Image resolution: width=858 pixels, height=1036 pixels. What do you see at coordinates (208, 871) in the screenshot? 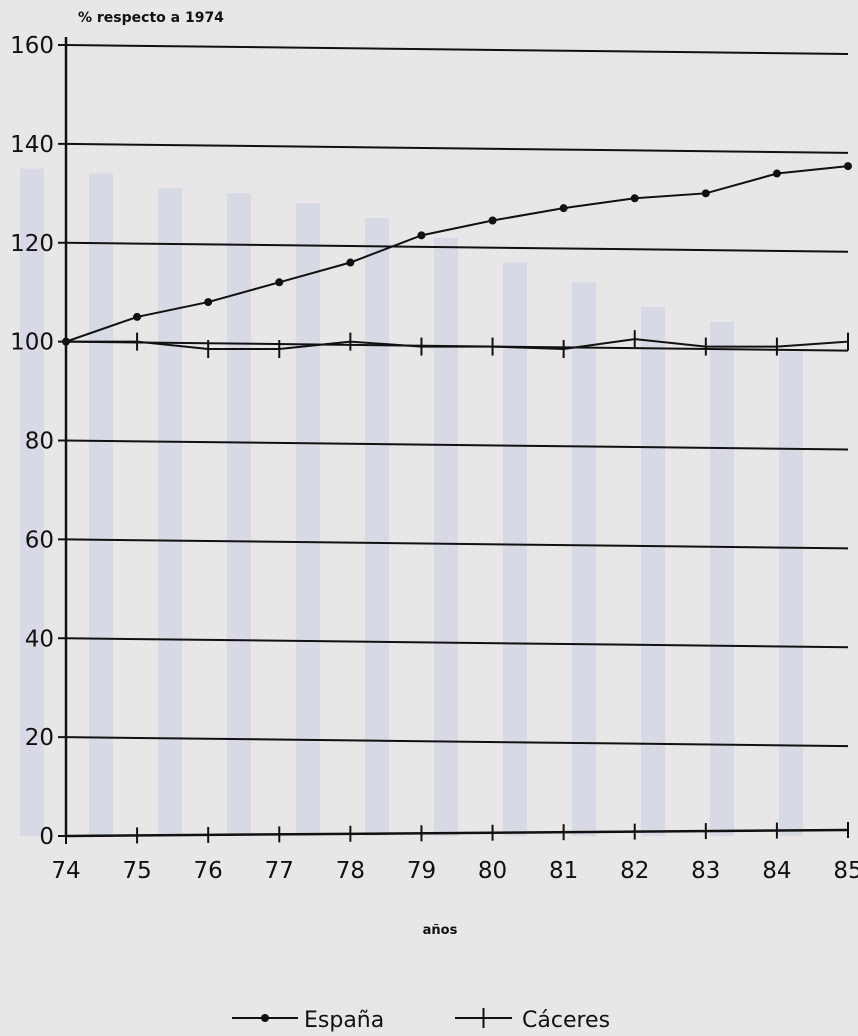
I see `x-tick-label: 76` at bounding box center [208, 871].